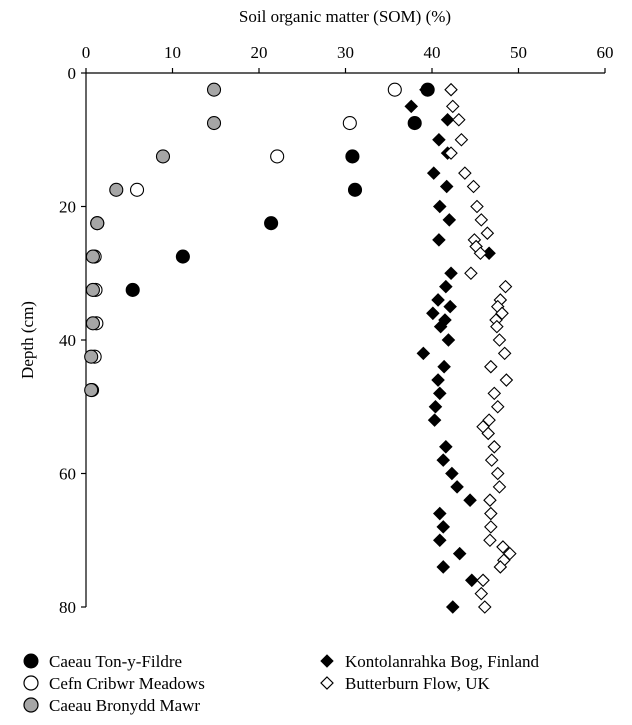  What do you see at coordinates (31, 683) in the screenshot?
I see `legend-marker-open-circle` at bounding box center [31, 683].